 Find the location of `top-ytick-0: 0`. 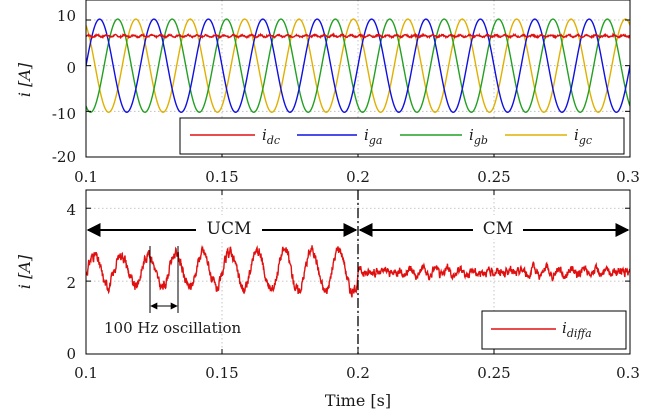

top-ytick-0: 0 is located at coordinates (71, 68).